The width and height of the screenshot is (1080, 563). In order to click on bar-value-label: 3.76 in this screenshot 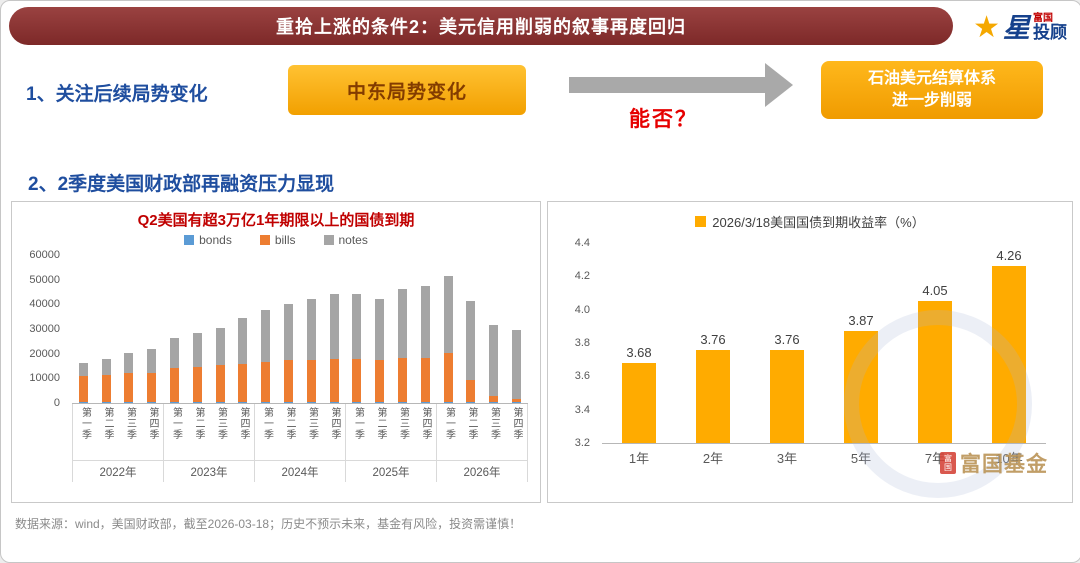, I will do `click(787, 339)`.